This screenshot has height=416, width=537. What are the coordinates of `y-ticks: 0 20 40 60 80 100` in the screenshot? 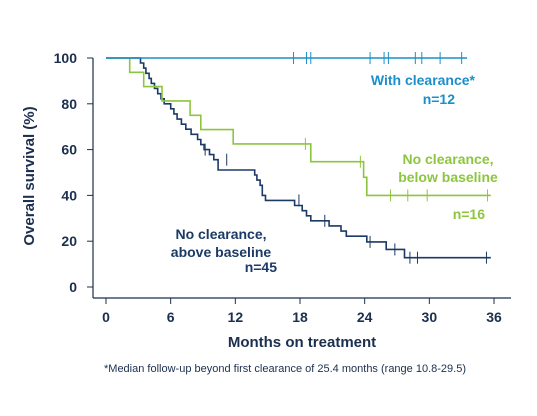 It's located at (73, 172).